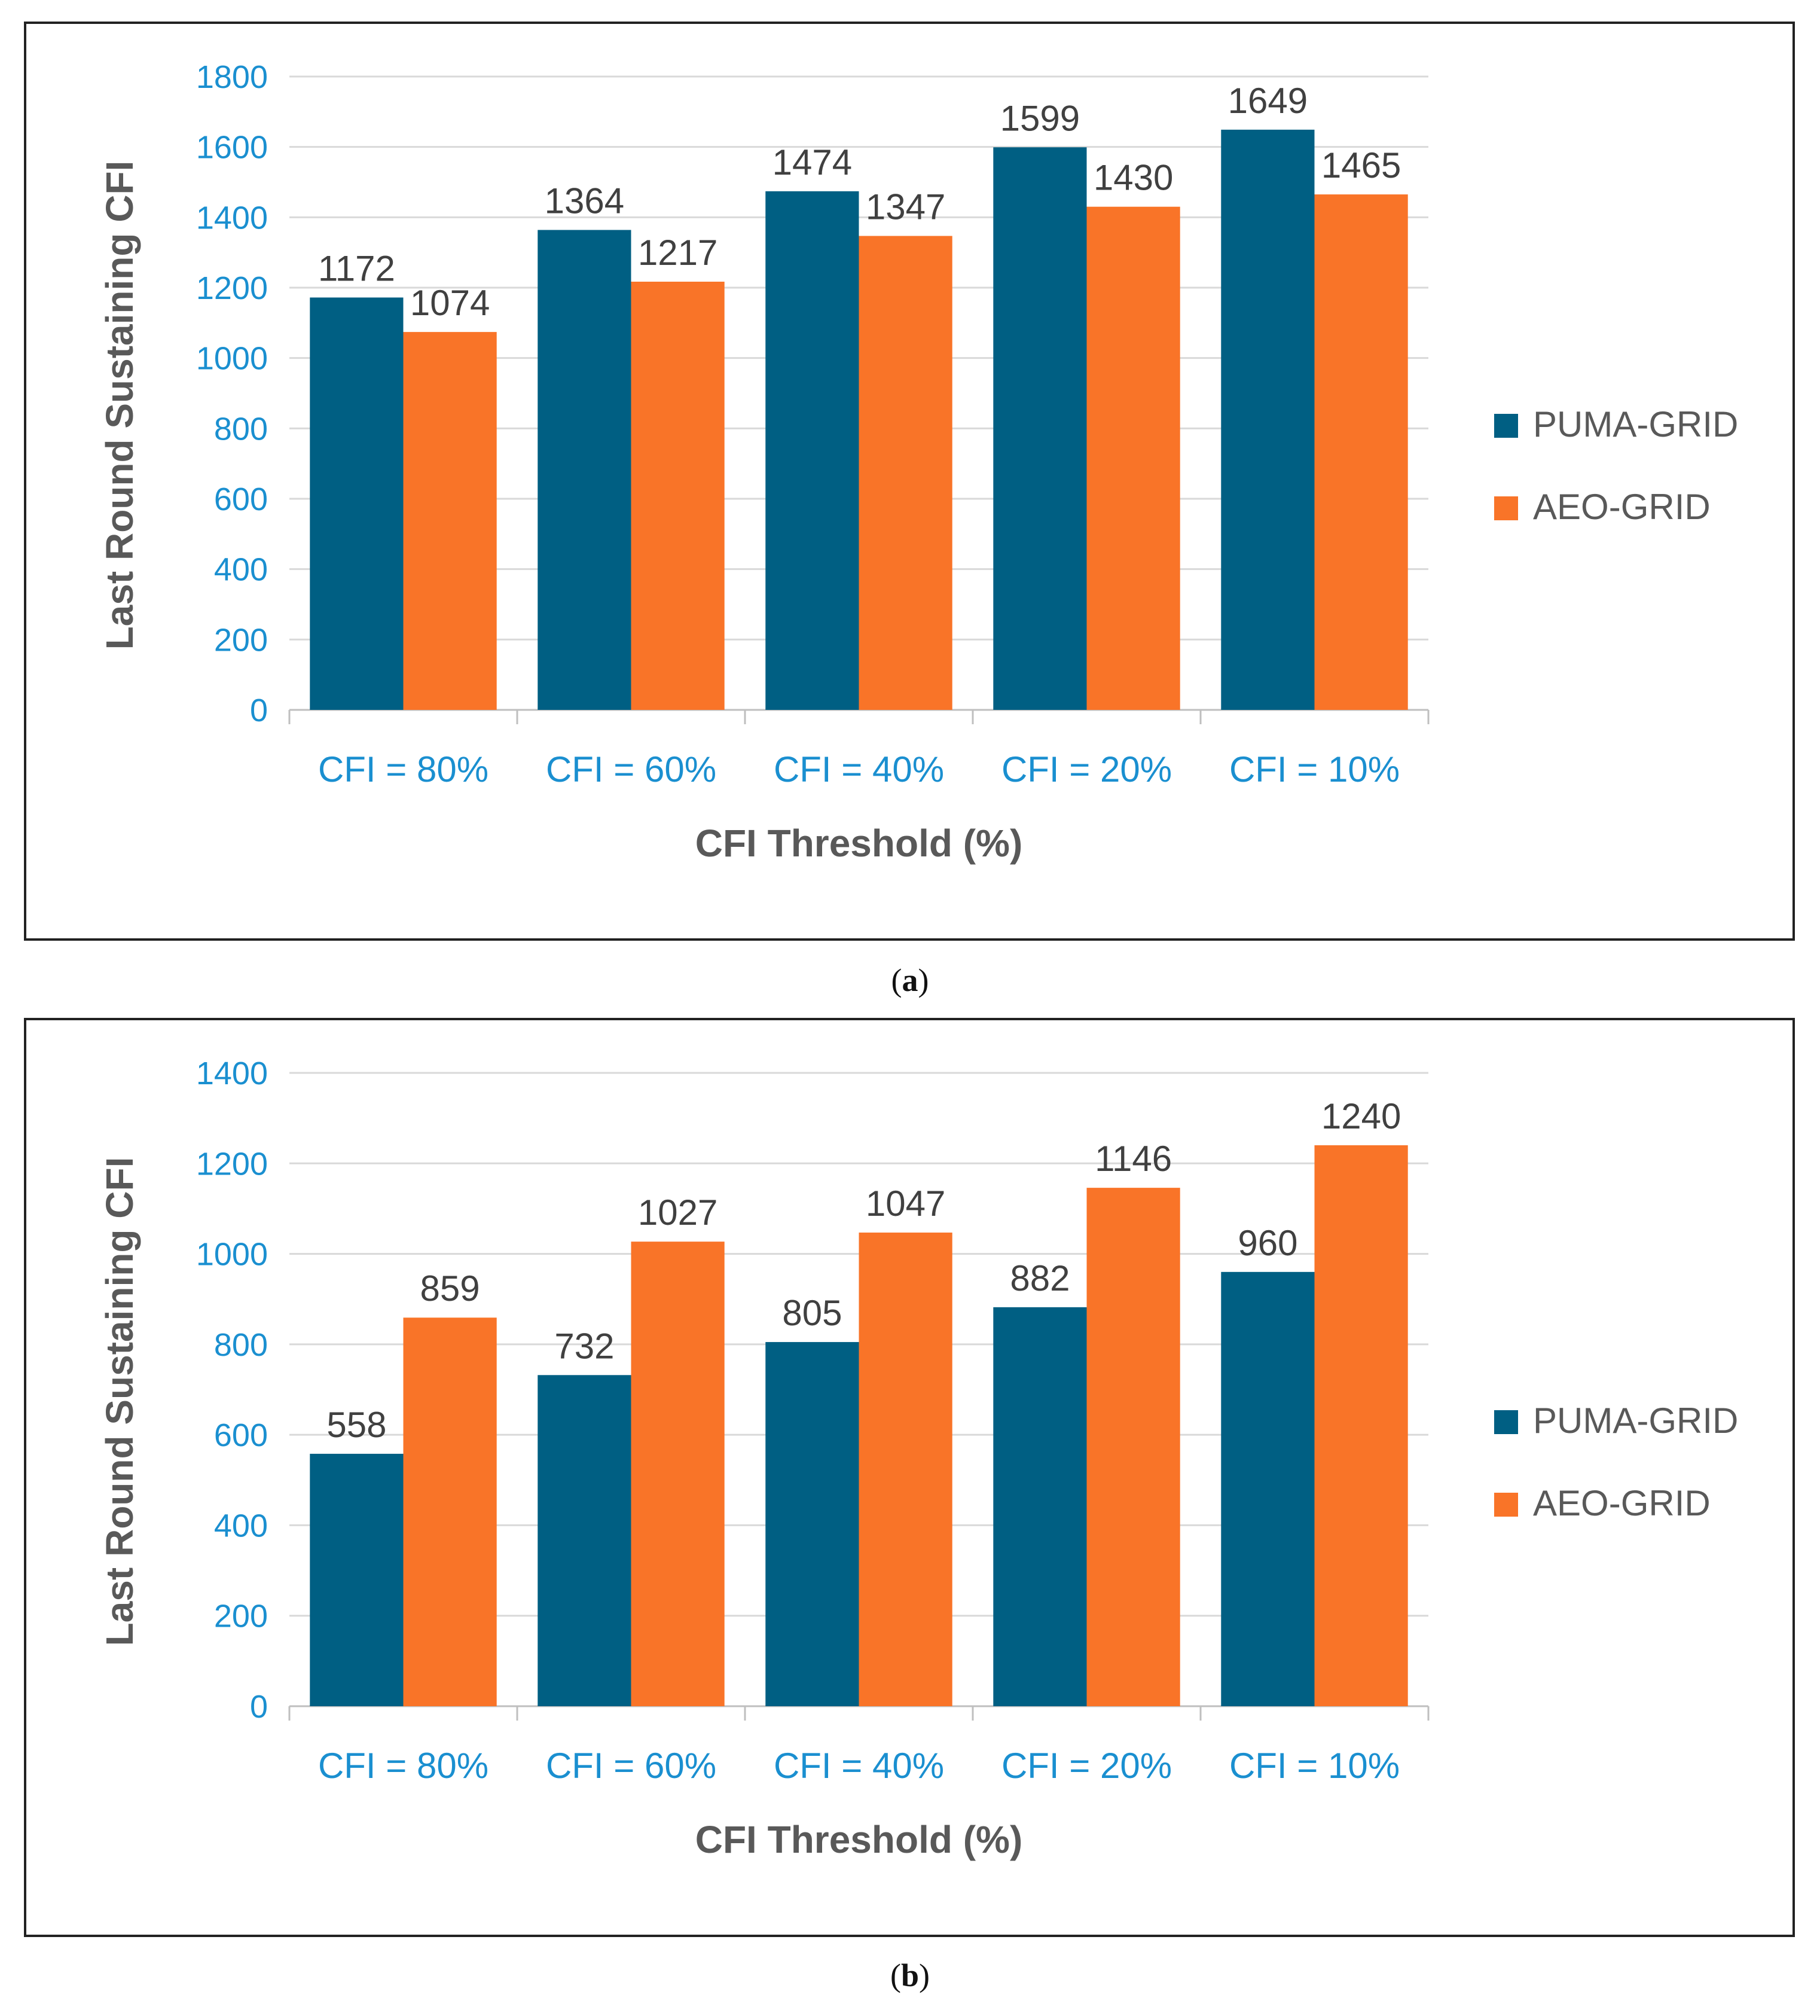 This screenshot has width=1820, height=2016. Describe the element at coordinates (450, 303) in the screenshot. I see `data-label: 1074` at that location.